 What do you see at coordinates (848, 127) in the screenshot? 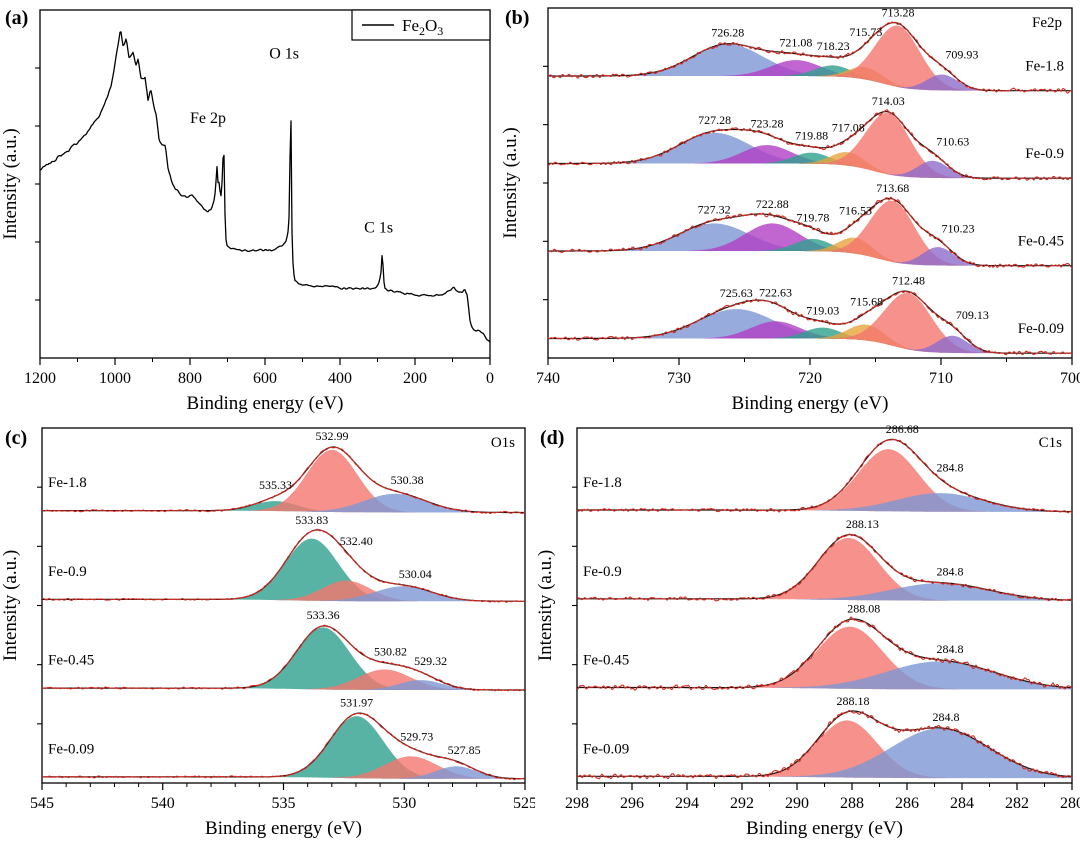
I see `svg-text: 717.08` at bounding box center [848, 127].